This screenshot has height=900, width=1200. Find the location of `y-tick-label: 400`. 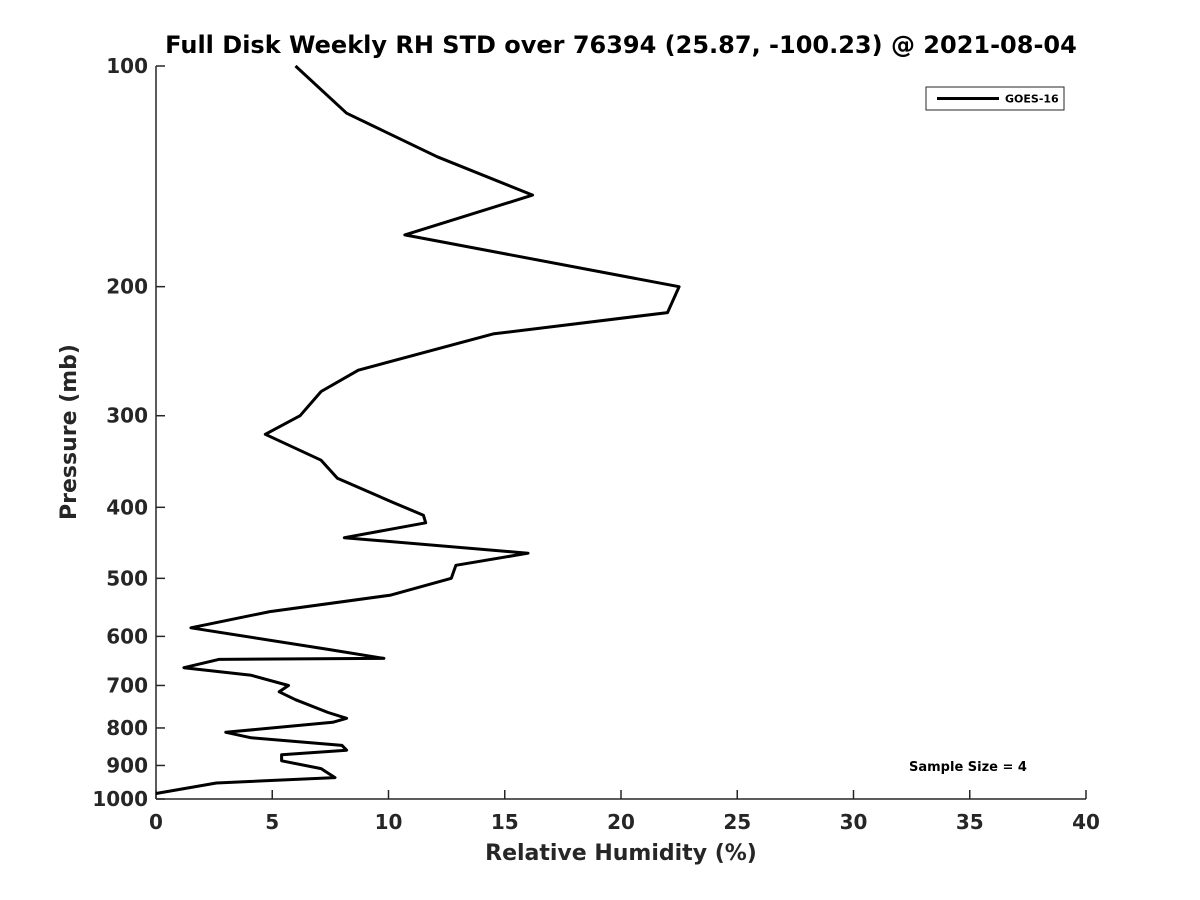

y-tick-label: 400 is located at coordinates (127, 507).